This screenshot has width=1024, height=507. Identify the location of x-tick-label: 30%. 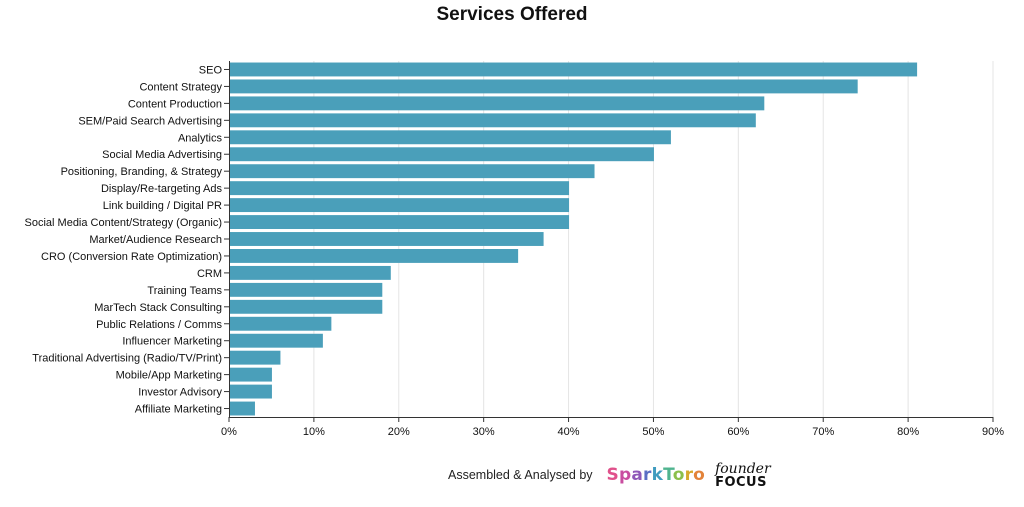
(484, 432).